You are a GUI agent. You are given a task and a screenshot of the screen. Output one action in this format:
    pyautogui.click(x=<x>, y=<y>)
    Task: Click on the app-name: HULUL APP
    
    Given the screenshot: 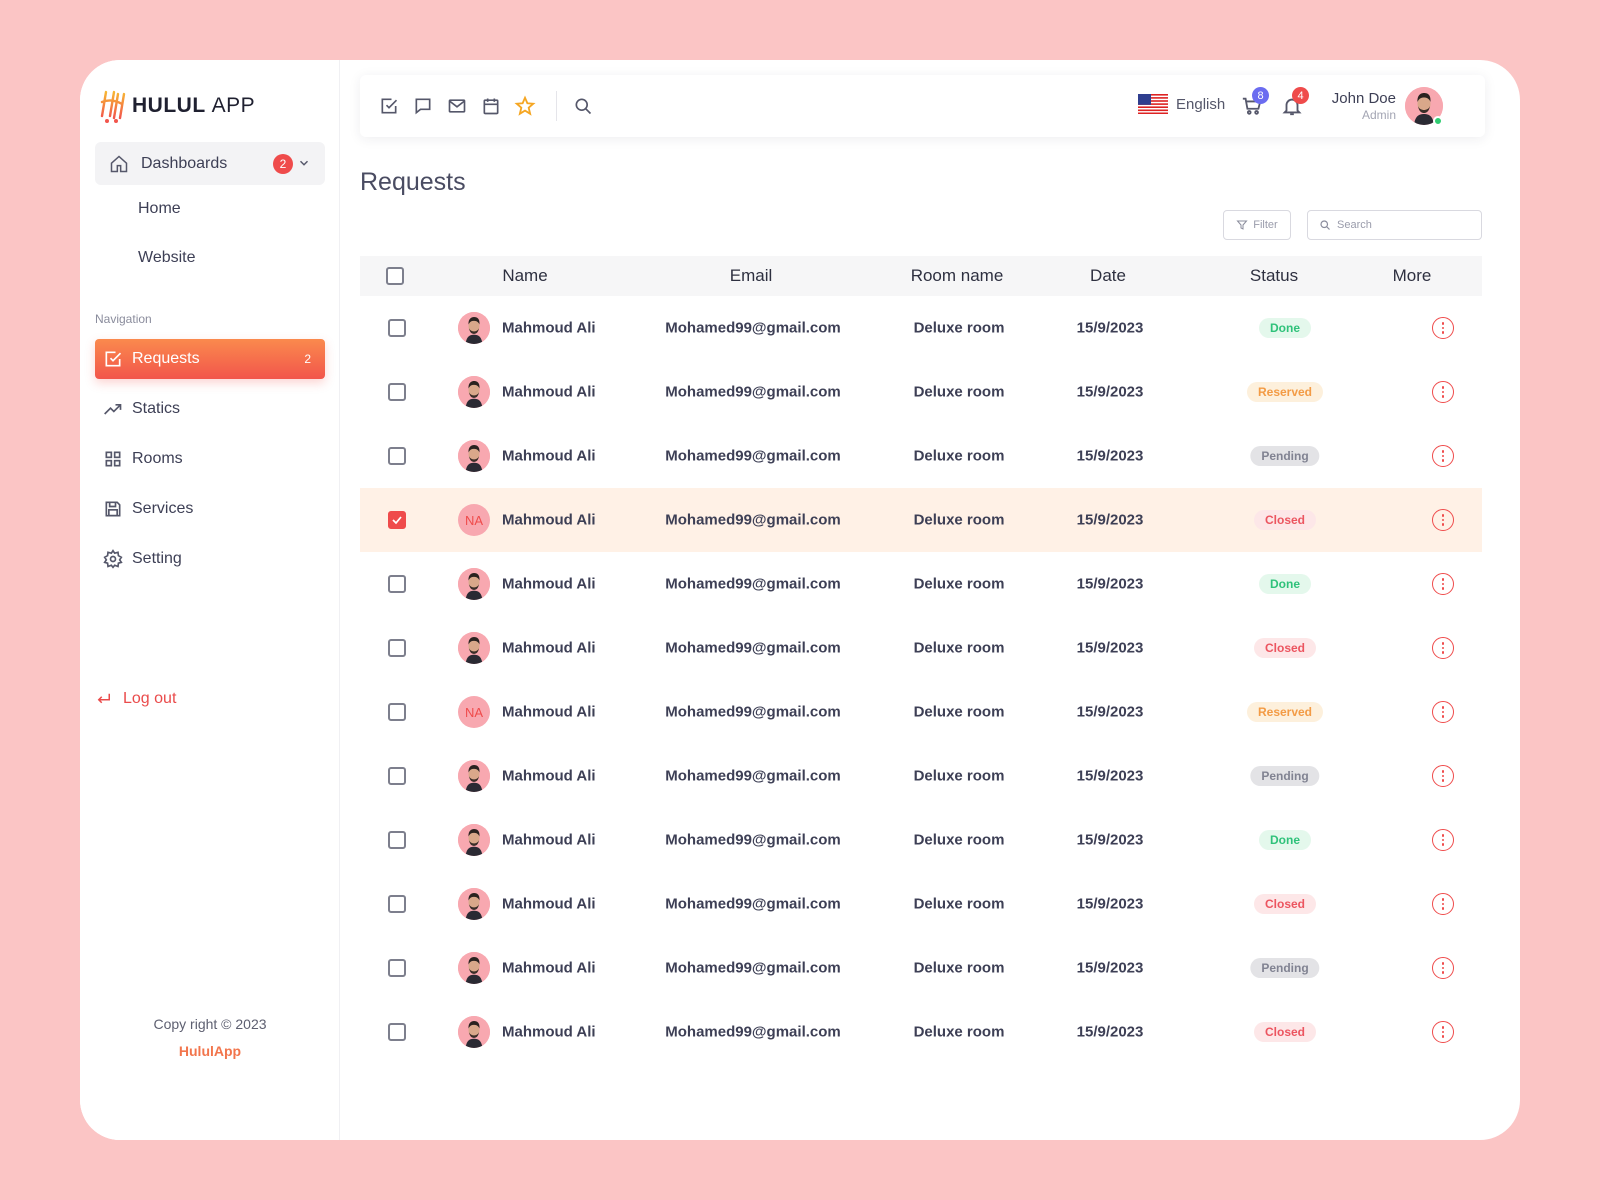 What is the action you would take?
    pyautogui.click(x=194, y=105)
    